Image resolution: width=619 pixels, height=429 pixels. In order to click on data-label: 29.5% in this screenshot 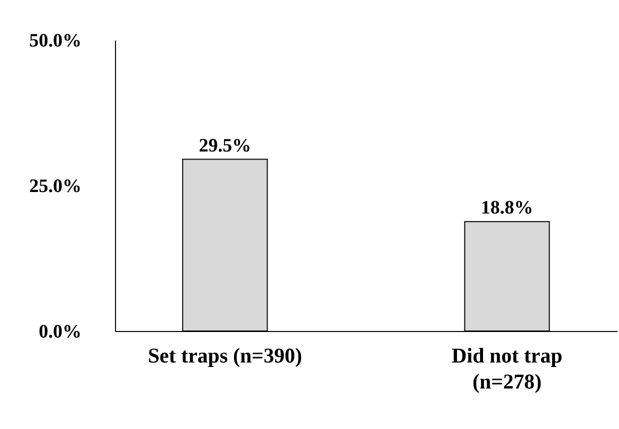, I will do `click(225, 145)`.